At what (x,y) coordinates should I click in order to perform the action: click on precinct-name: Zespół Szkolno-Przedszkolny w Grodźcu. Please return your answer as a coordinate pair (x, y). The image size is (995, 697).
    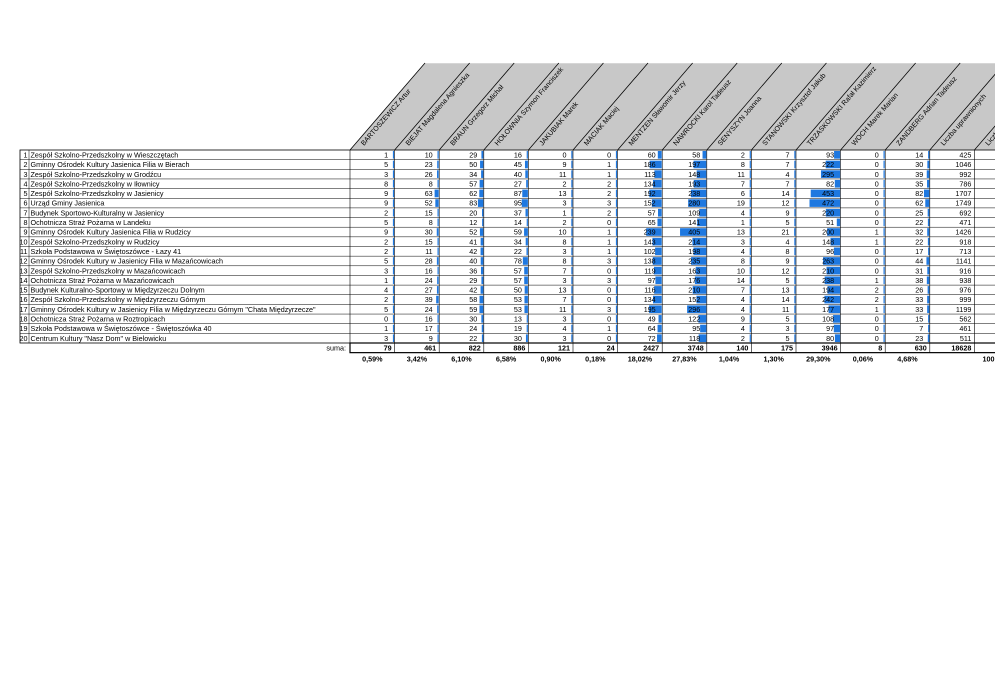
    Looking at the image, I should click on (96, 174).